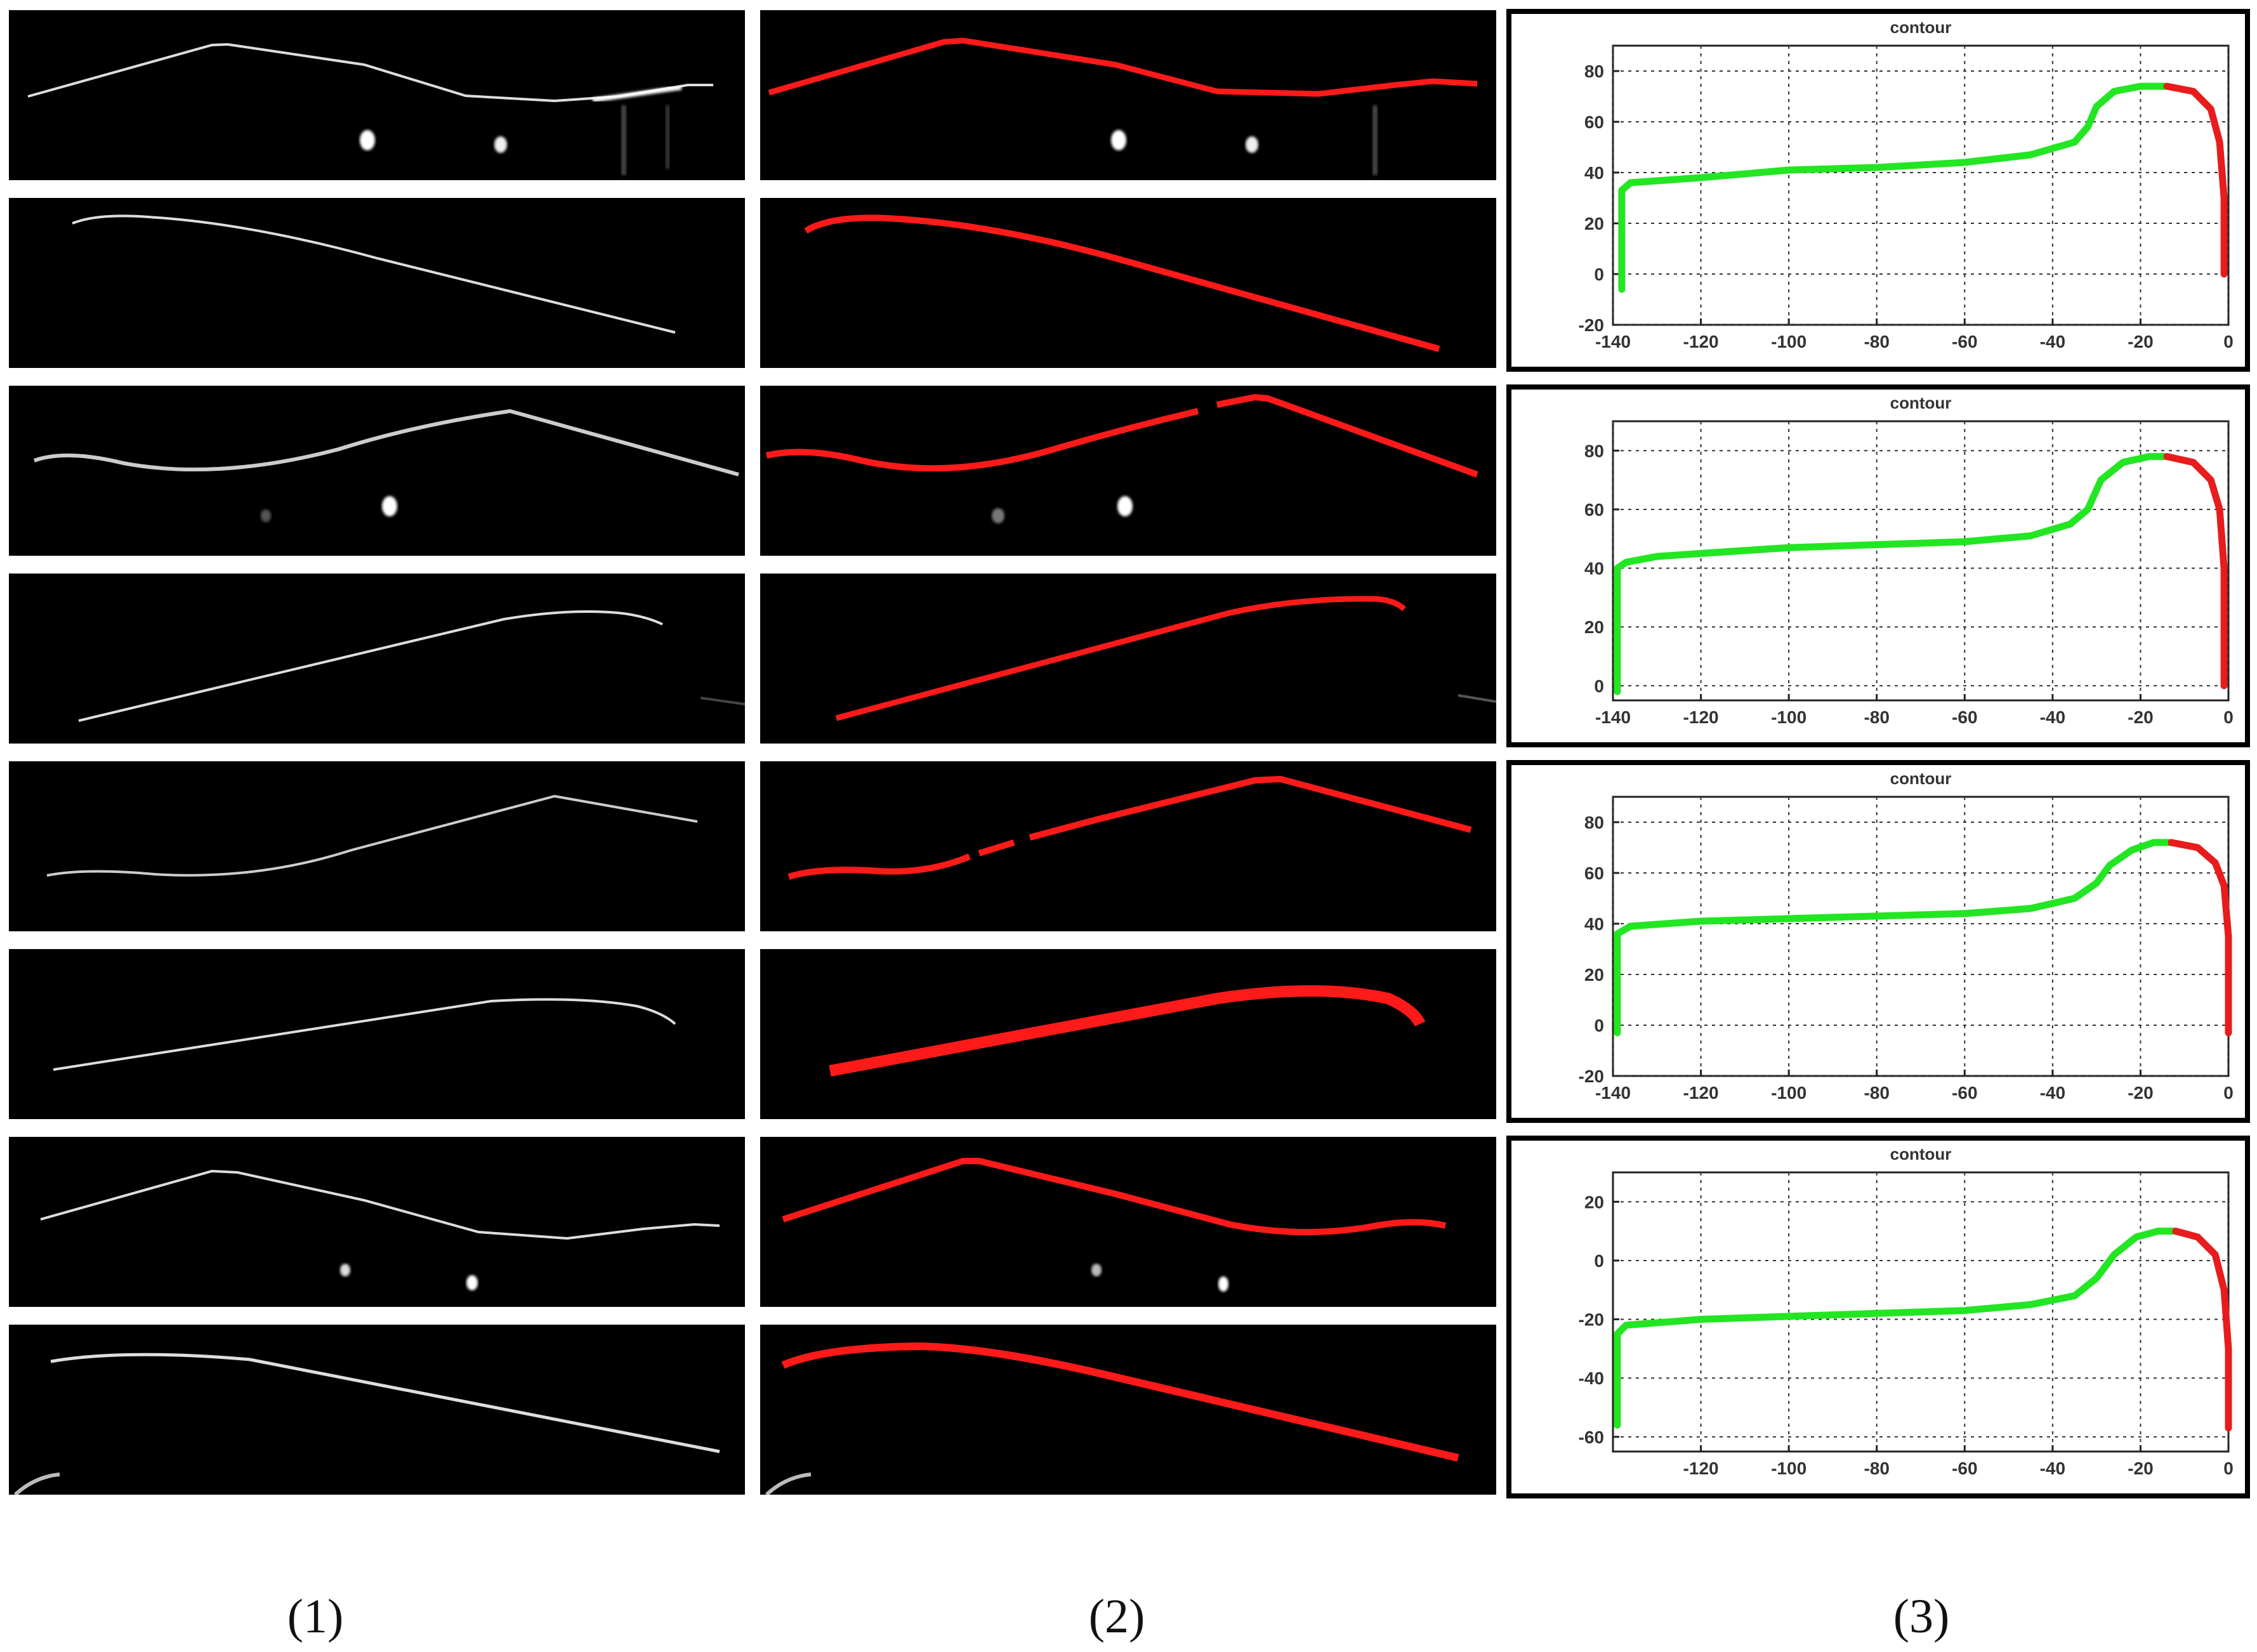 This screenshot has height=1652, width=2257. Describe the element at coordinates (1591, 1378) in the screenshot. I see `y-tick-label: -40` at that location.